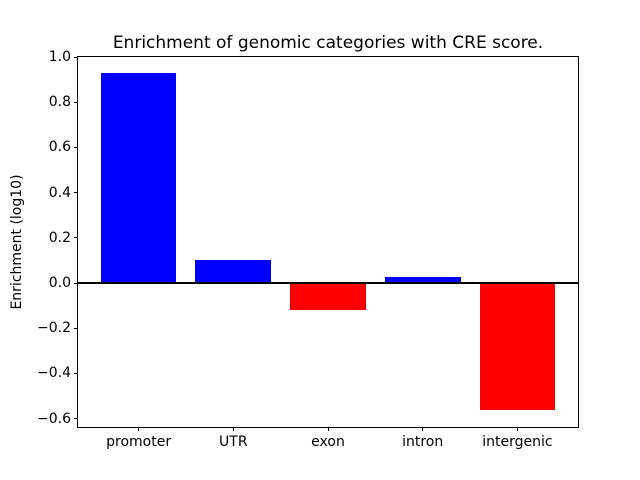 The image size is (640, 480). What do you see at coordinates (233, 271) in the screenshot?
I see `bar-UTR` at bounding box center [233, 271].